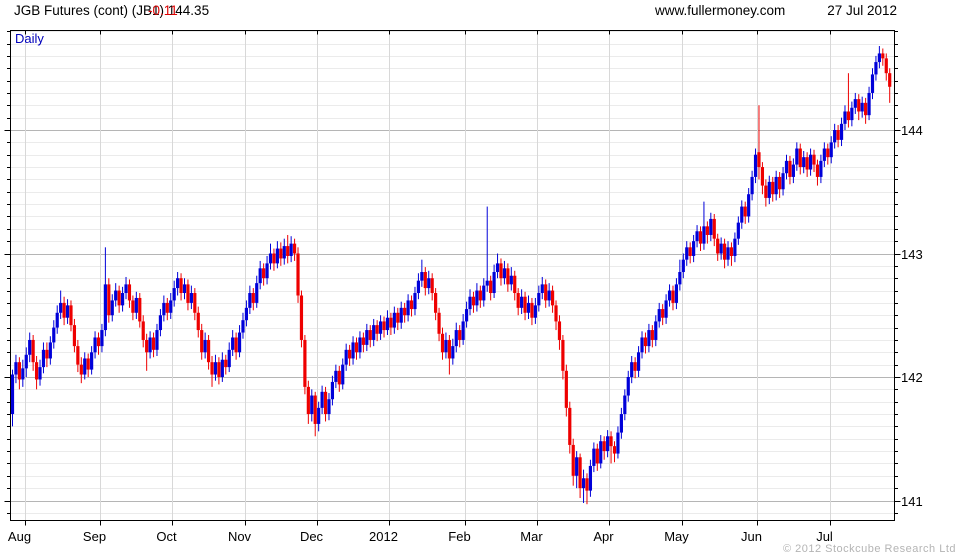 The image size is (980, 560). What do you see at coordinates (19, 536) in the screenshot?
I see `time-axis-label: Aug` at bounding box center [19, 536].